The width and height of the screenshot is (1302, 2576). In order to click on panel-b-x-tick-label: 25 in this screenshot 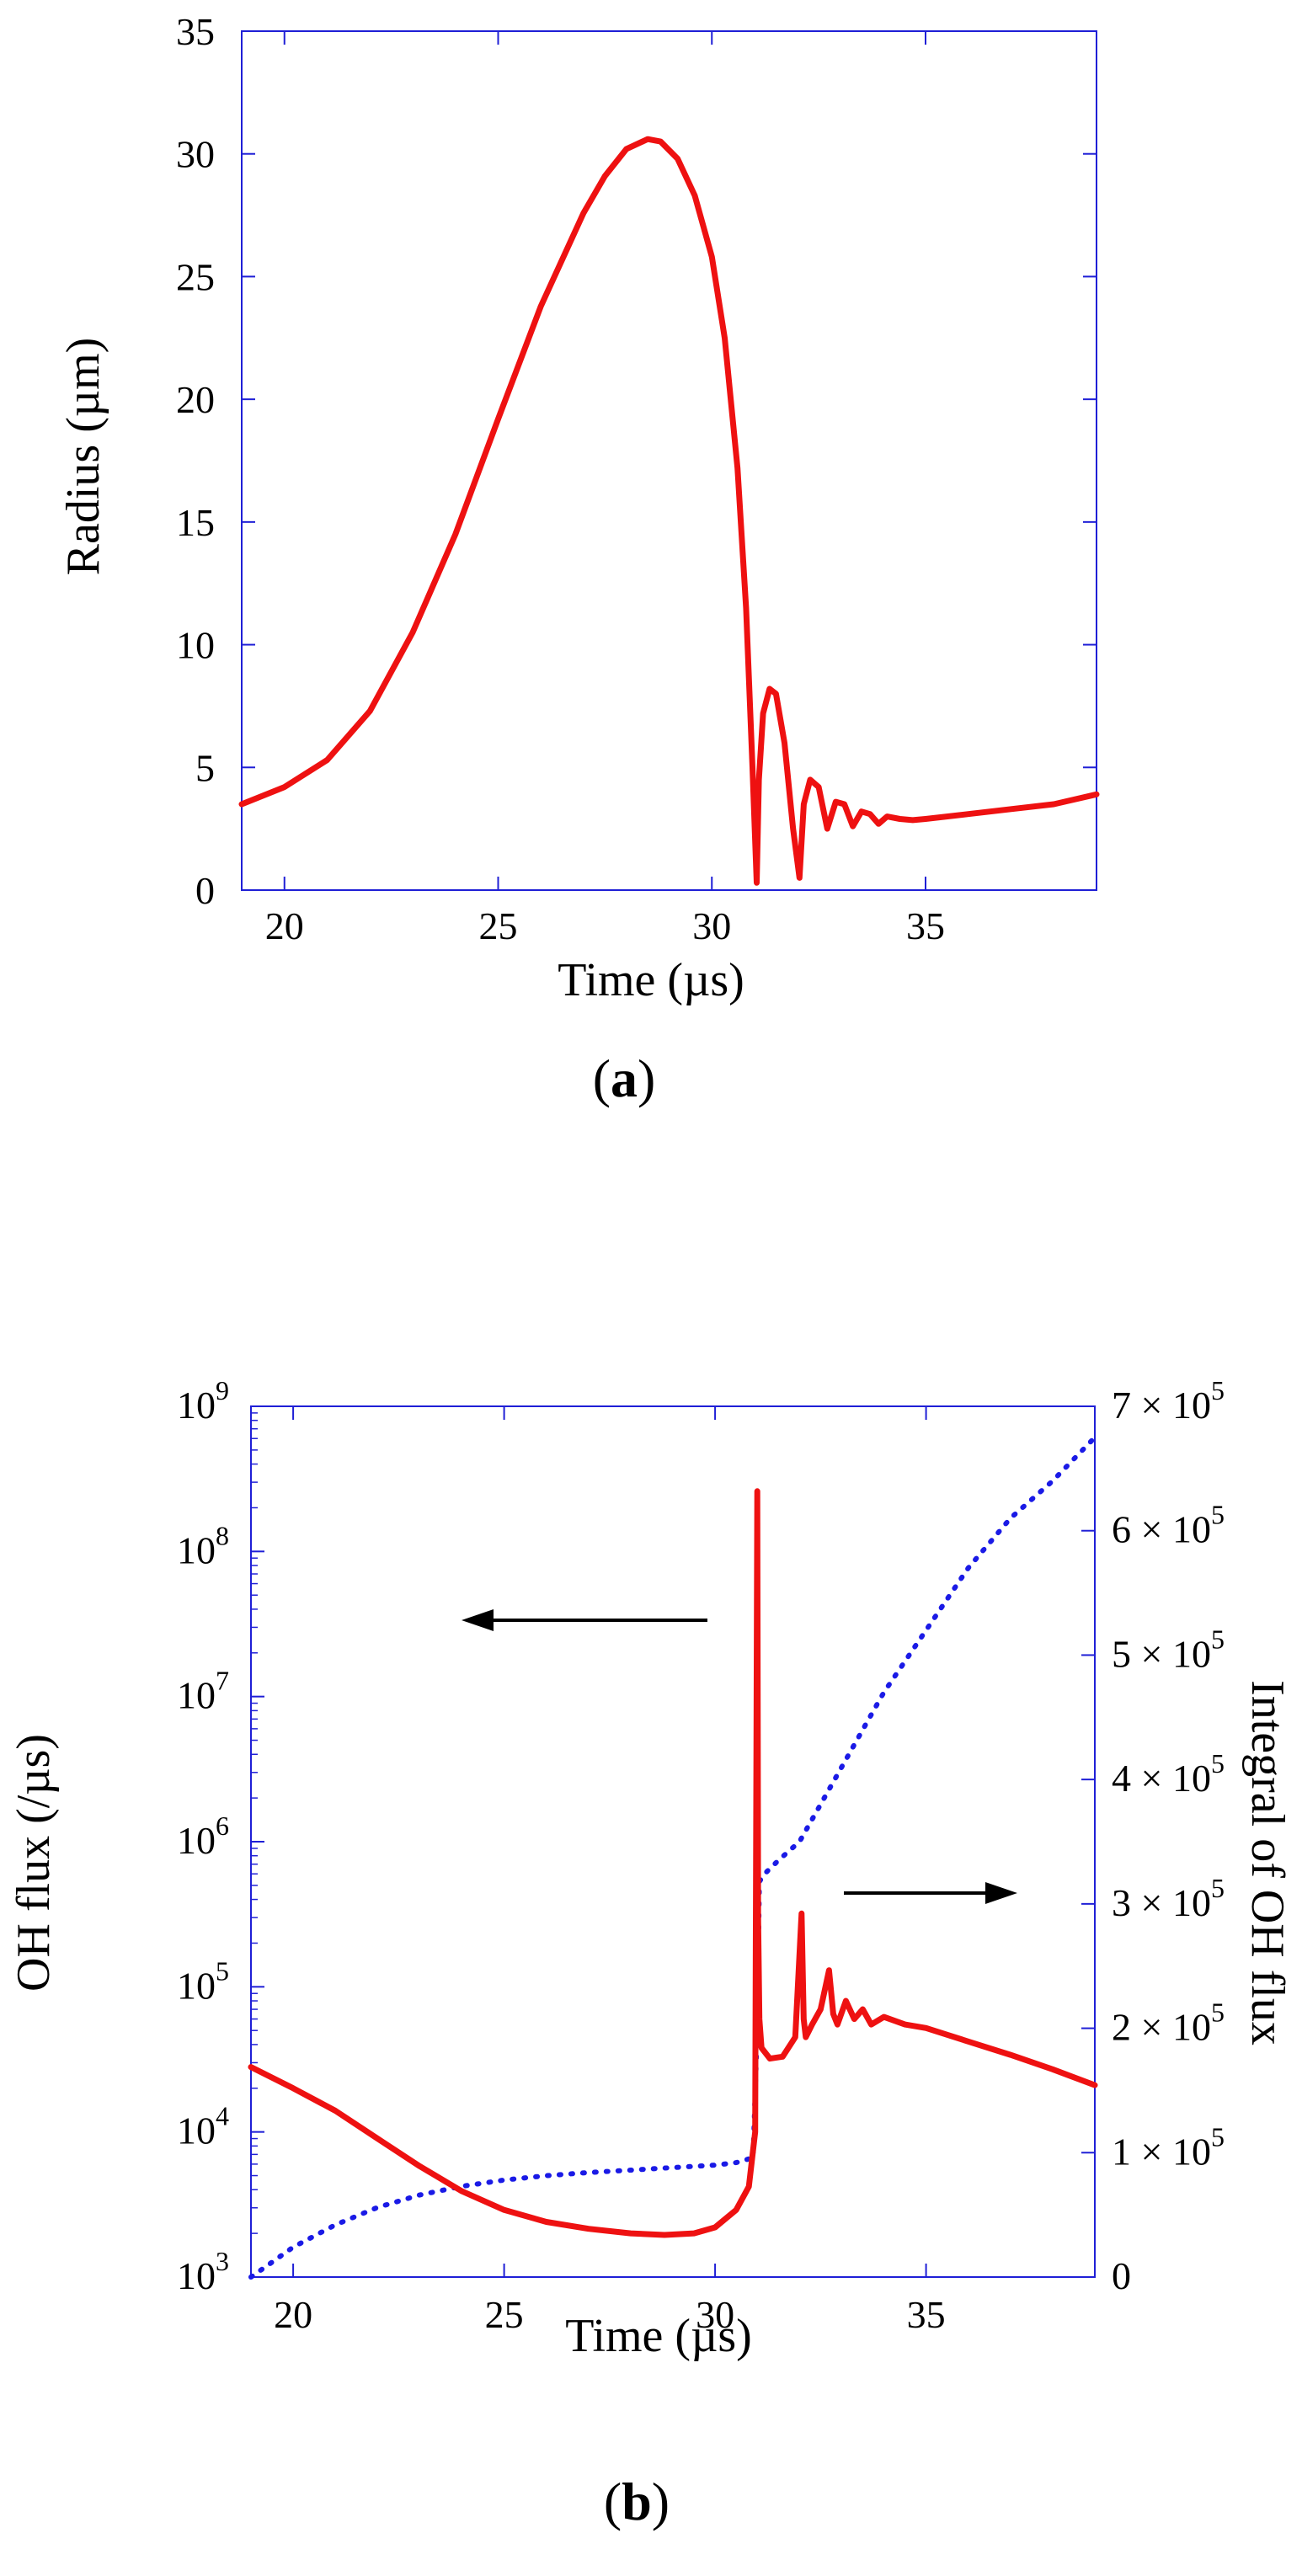, I will do `click(504, 2314)`.